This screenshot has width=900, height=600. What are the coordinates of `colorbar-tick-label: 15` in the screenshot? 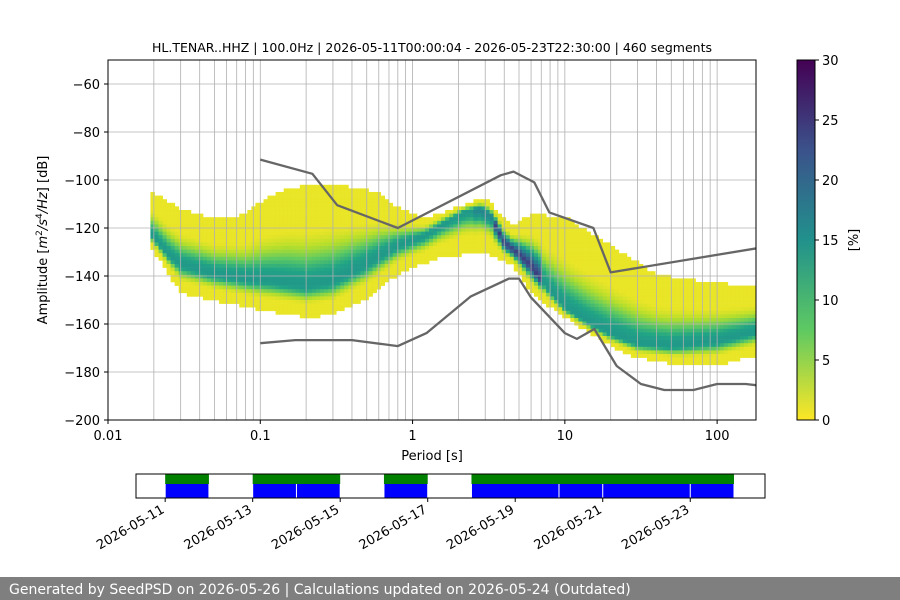 It's located at (830, 241).